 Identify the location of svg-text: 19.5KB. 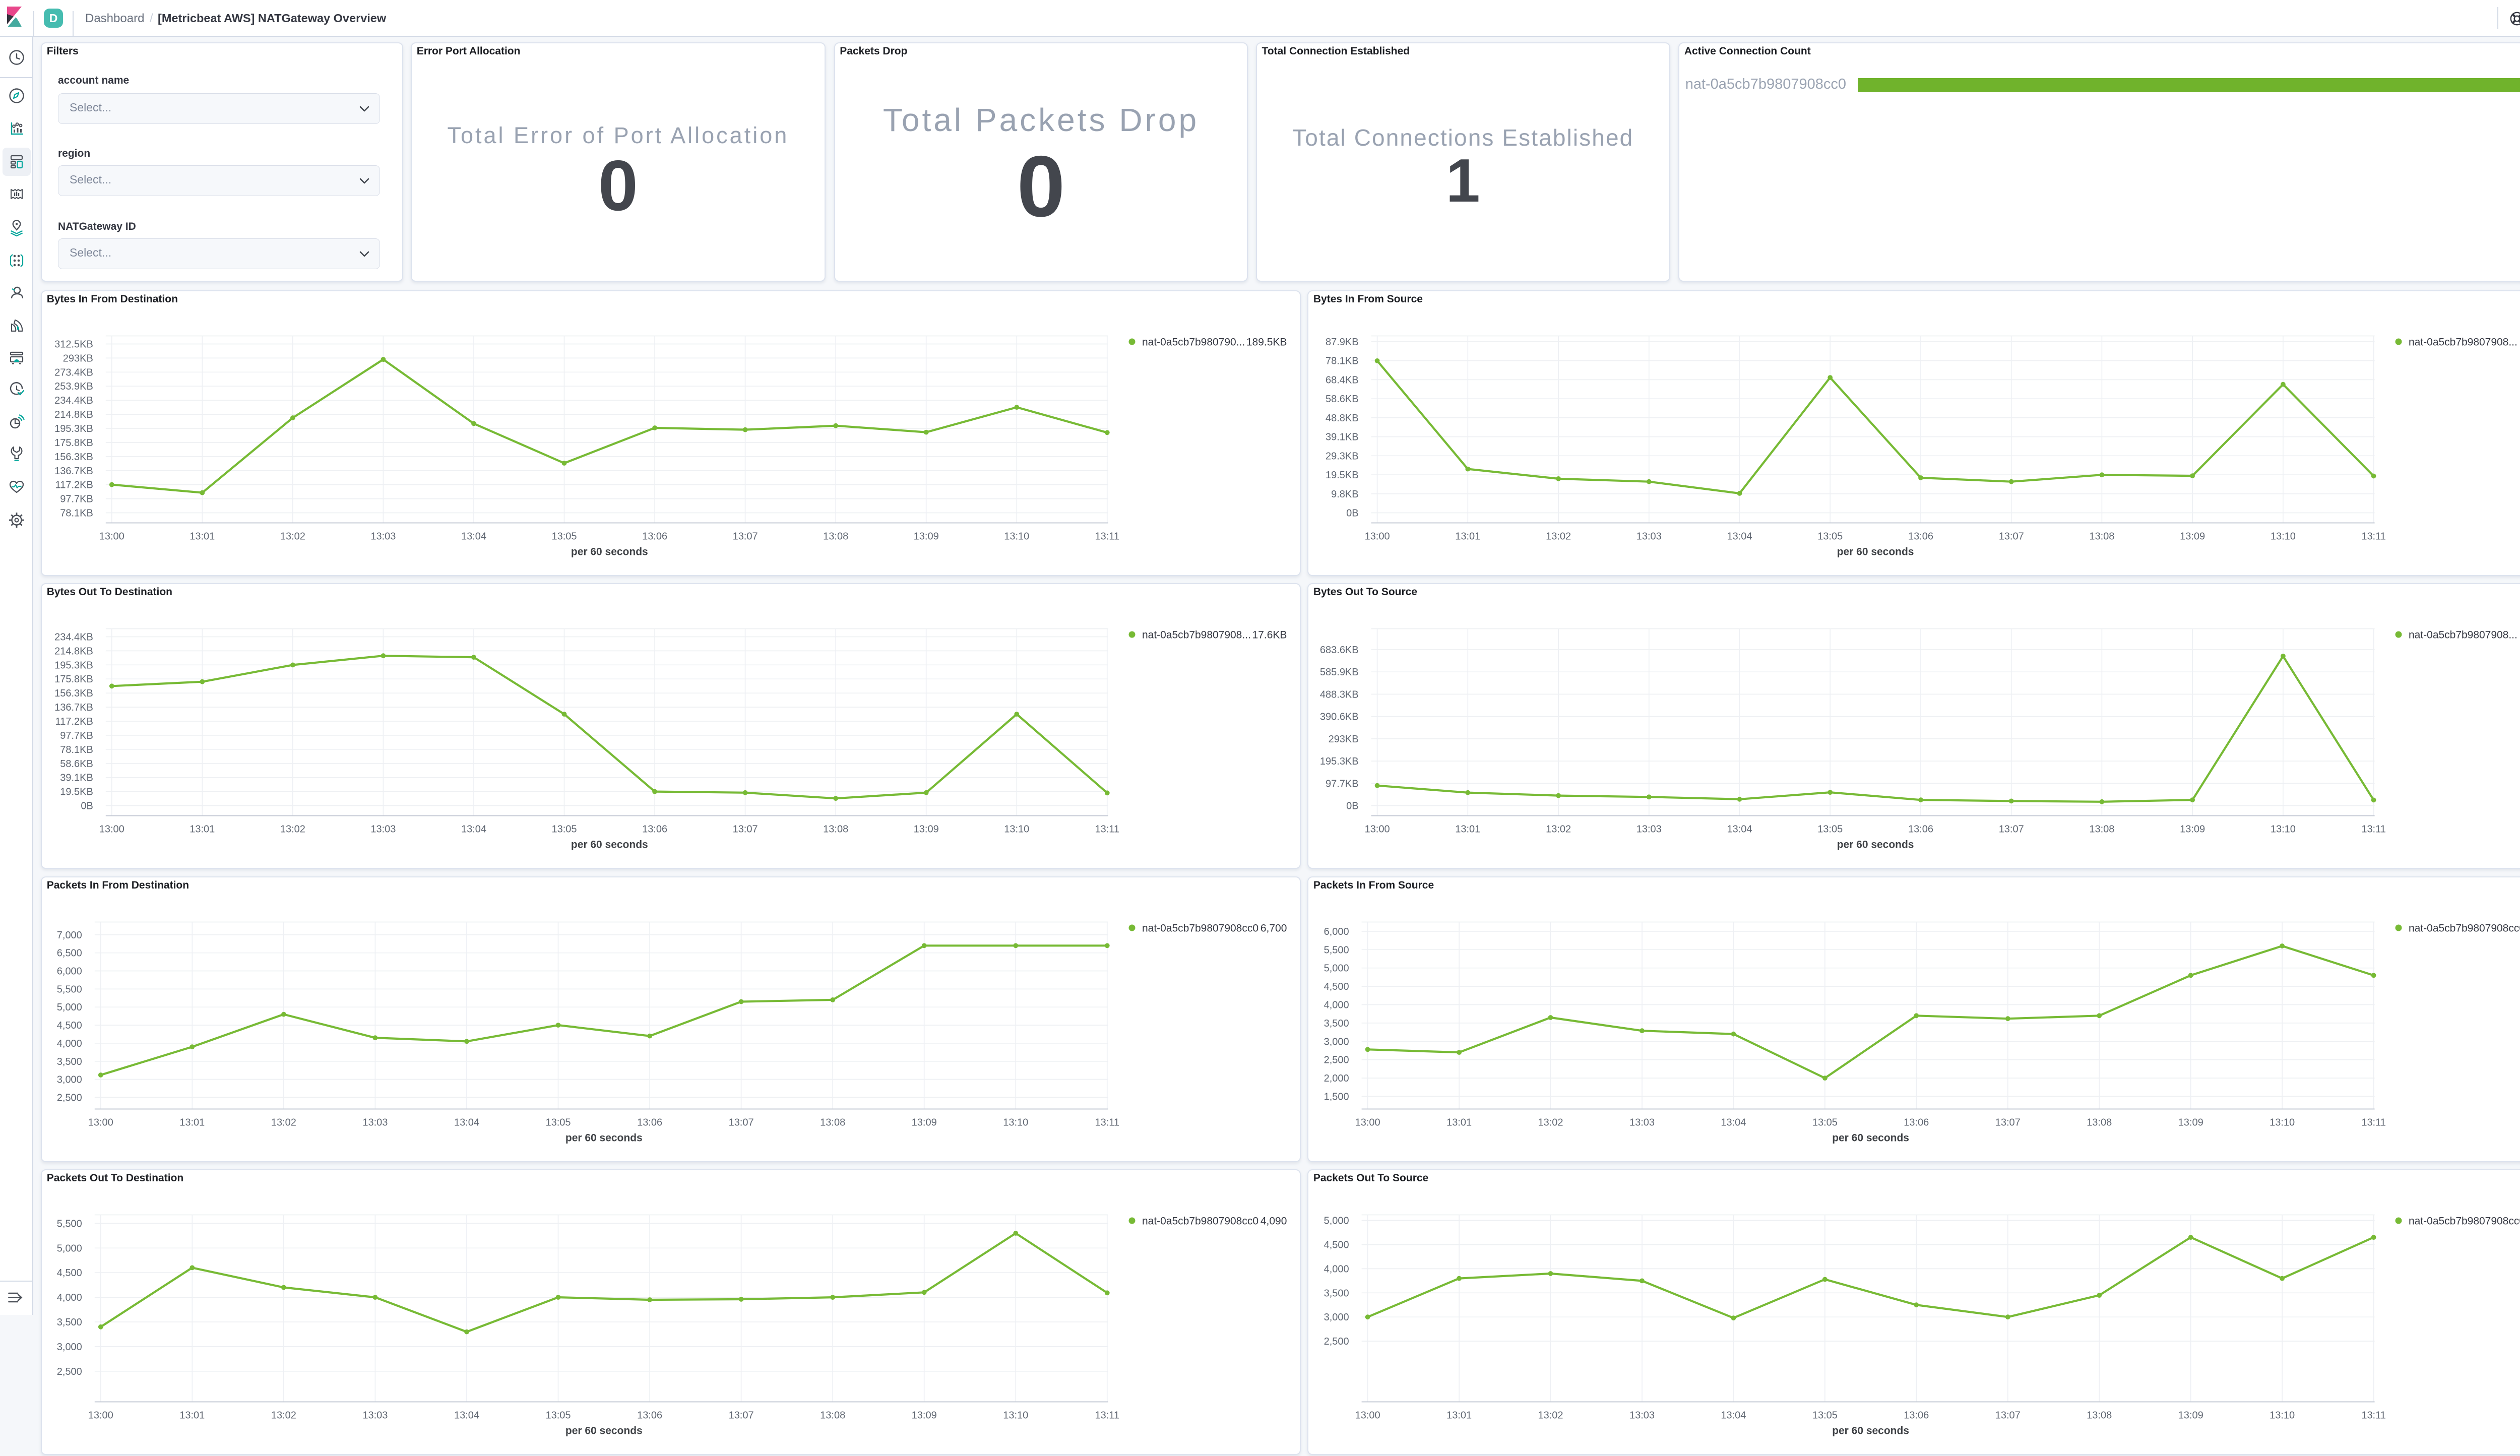
(76, 793).